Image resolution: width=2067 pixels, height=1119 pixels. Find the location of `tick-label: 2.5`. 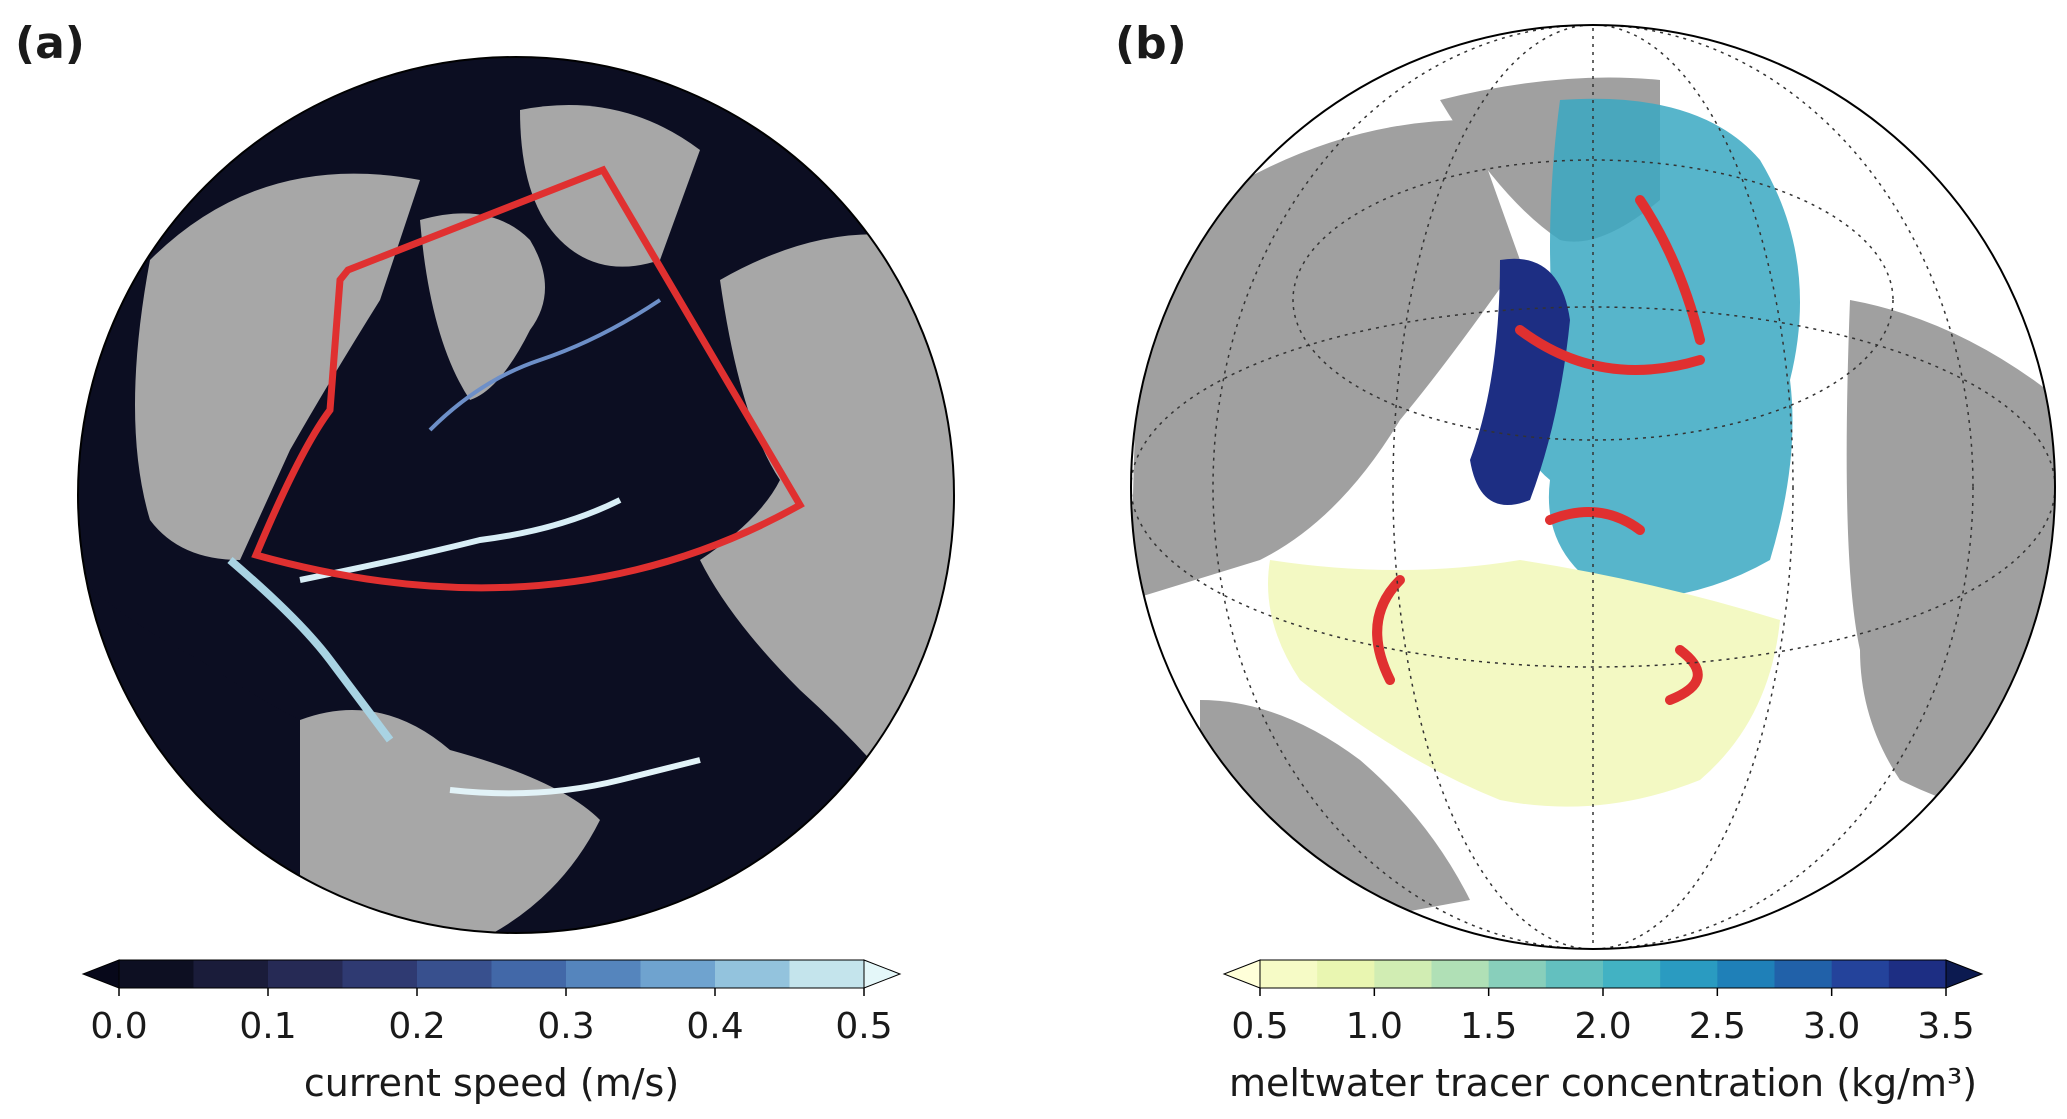

tick-label: 2.5 is located at coordinates (1717, 1026).